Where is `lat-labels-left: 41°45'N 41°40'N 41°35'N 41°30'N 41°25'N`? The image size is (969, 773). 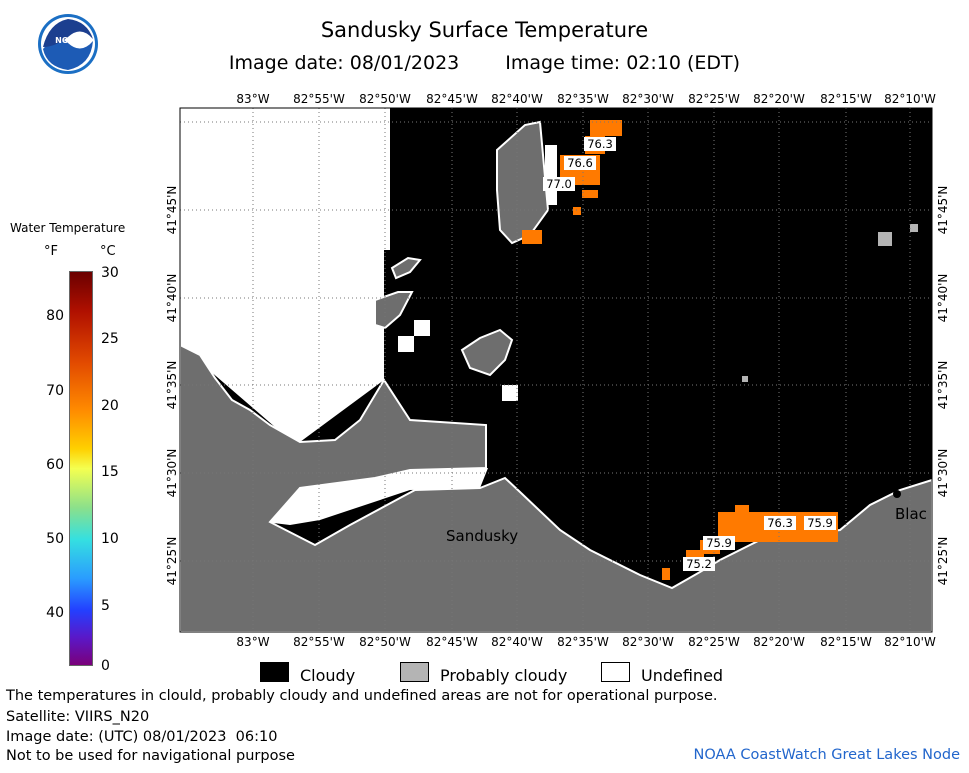
lat-labels-left: 41°45'N 41°40'N 41°35'N 41°30'N 41°25'N is located at coordinates (172, 386).